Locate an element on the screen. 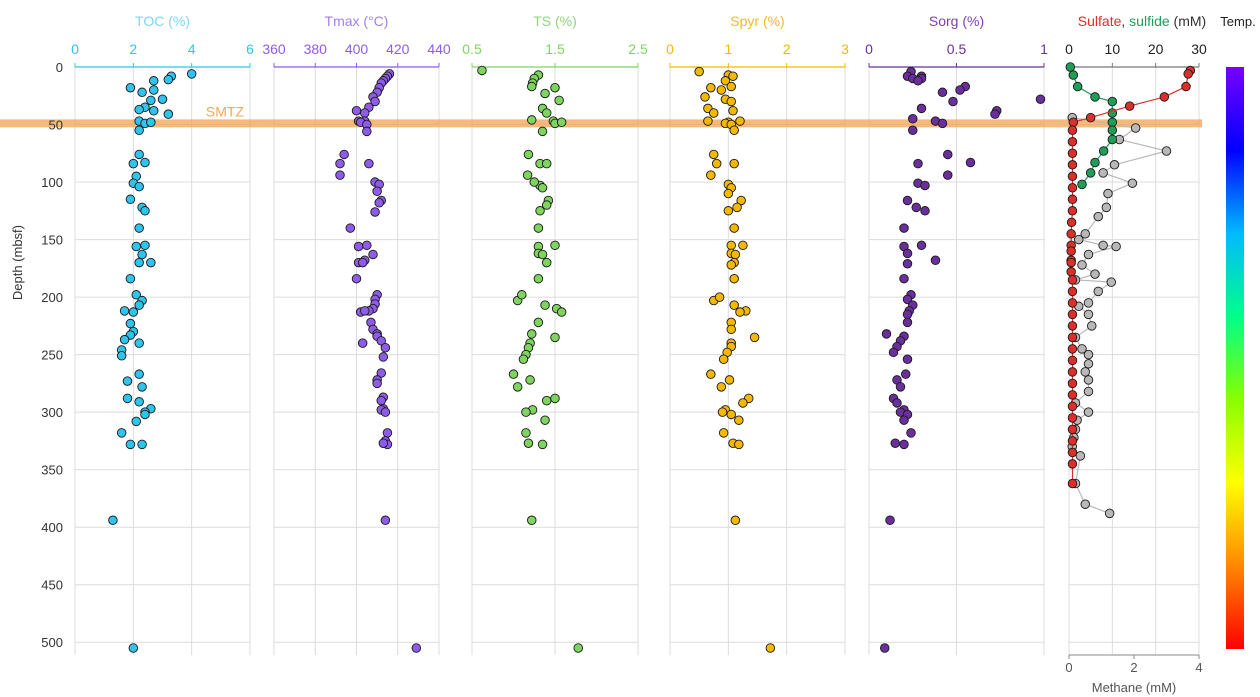 Image resolution: width=1260 pixels, height=697 pixels. panel-title-tmax: Tmax (°C) is located at coordinates (357, 21).